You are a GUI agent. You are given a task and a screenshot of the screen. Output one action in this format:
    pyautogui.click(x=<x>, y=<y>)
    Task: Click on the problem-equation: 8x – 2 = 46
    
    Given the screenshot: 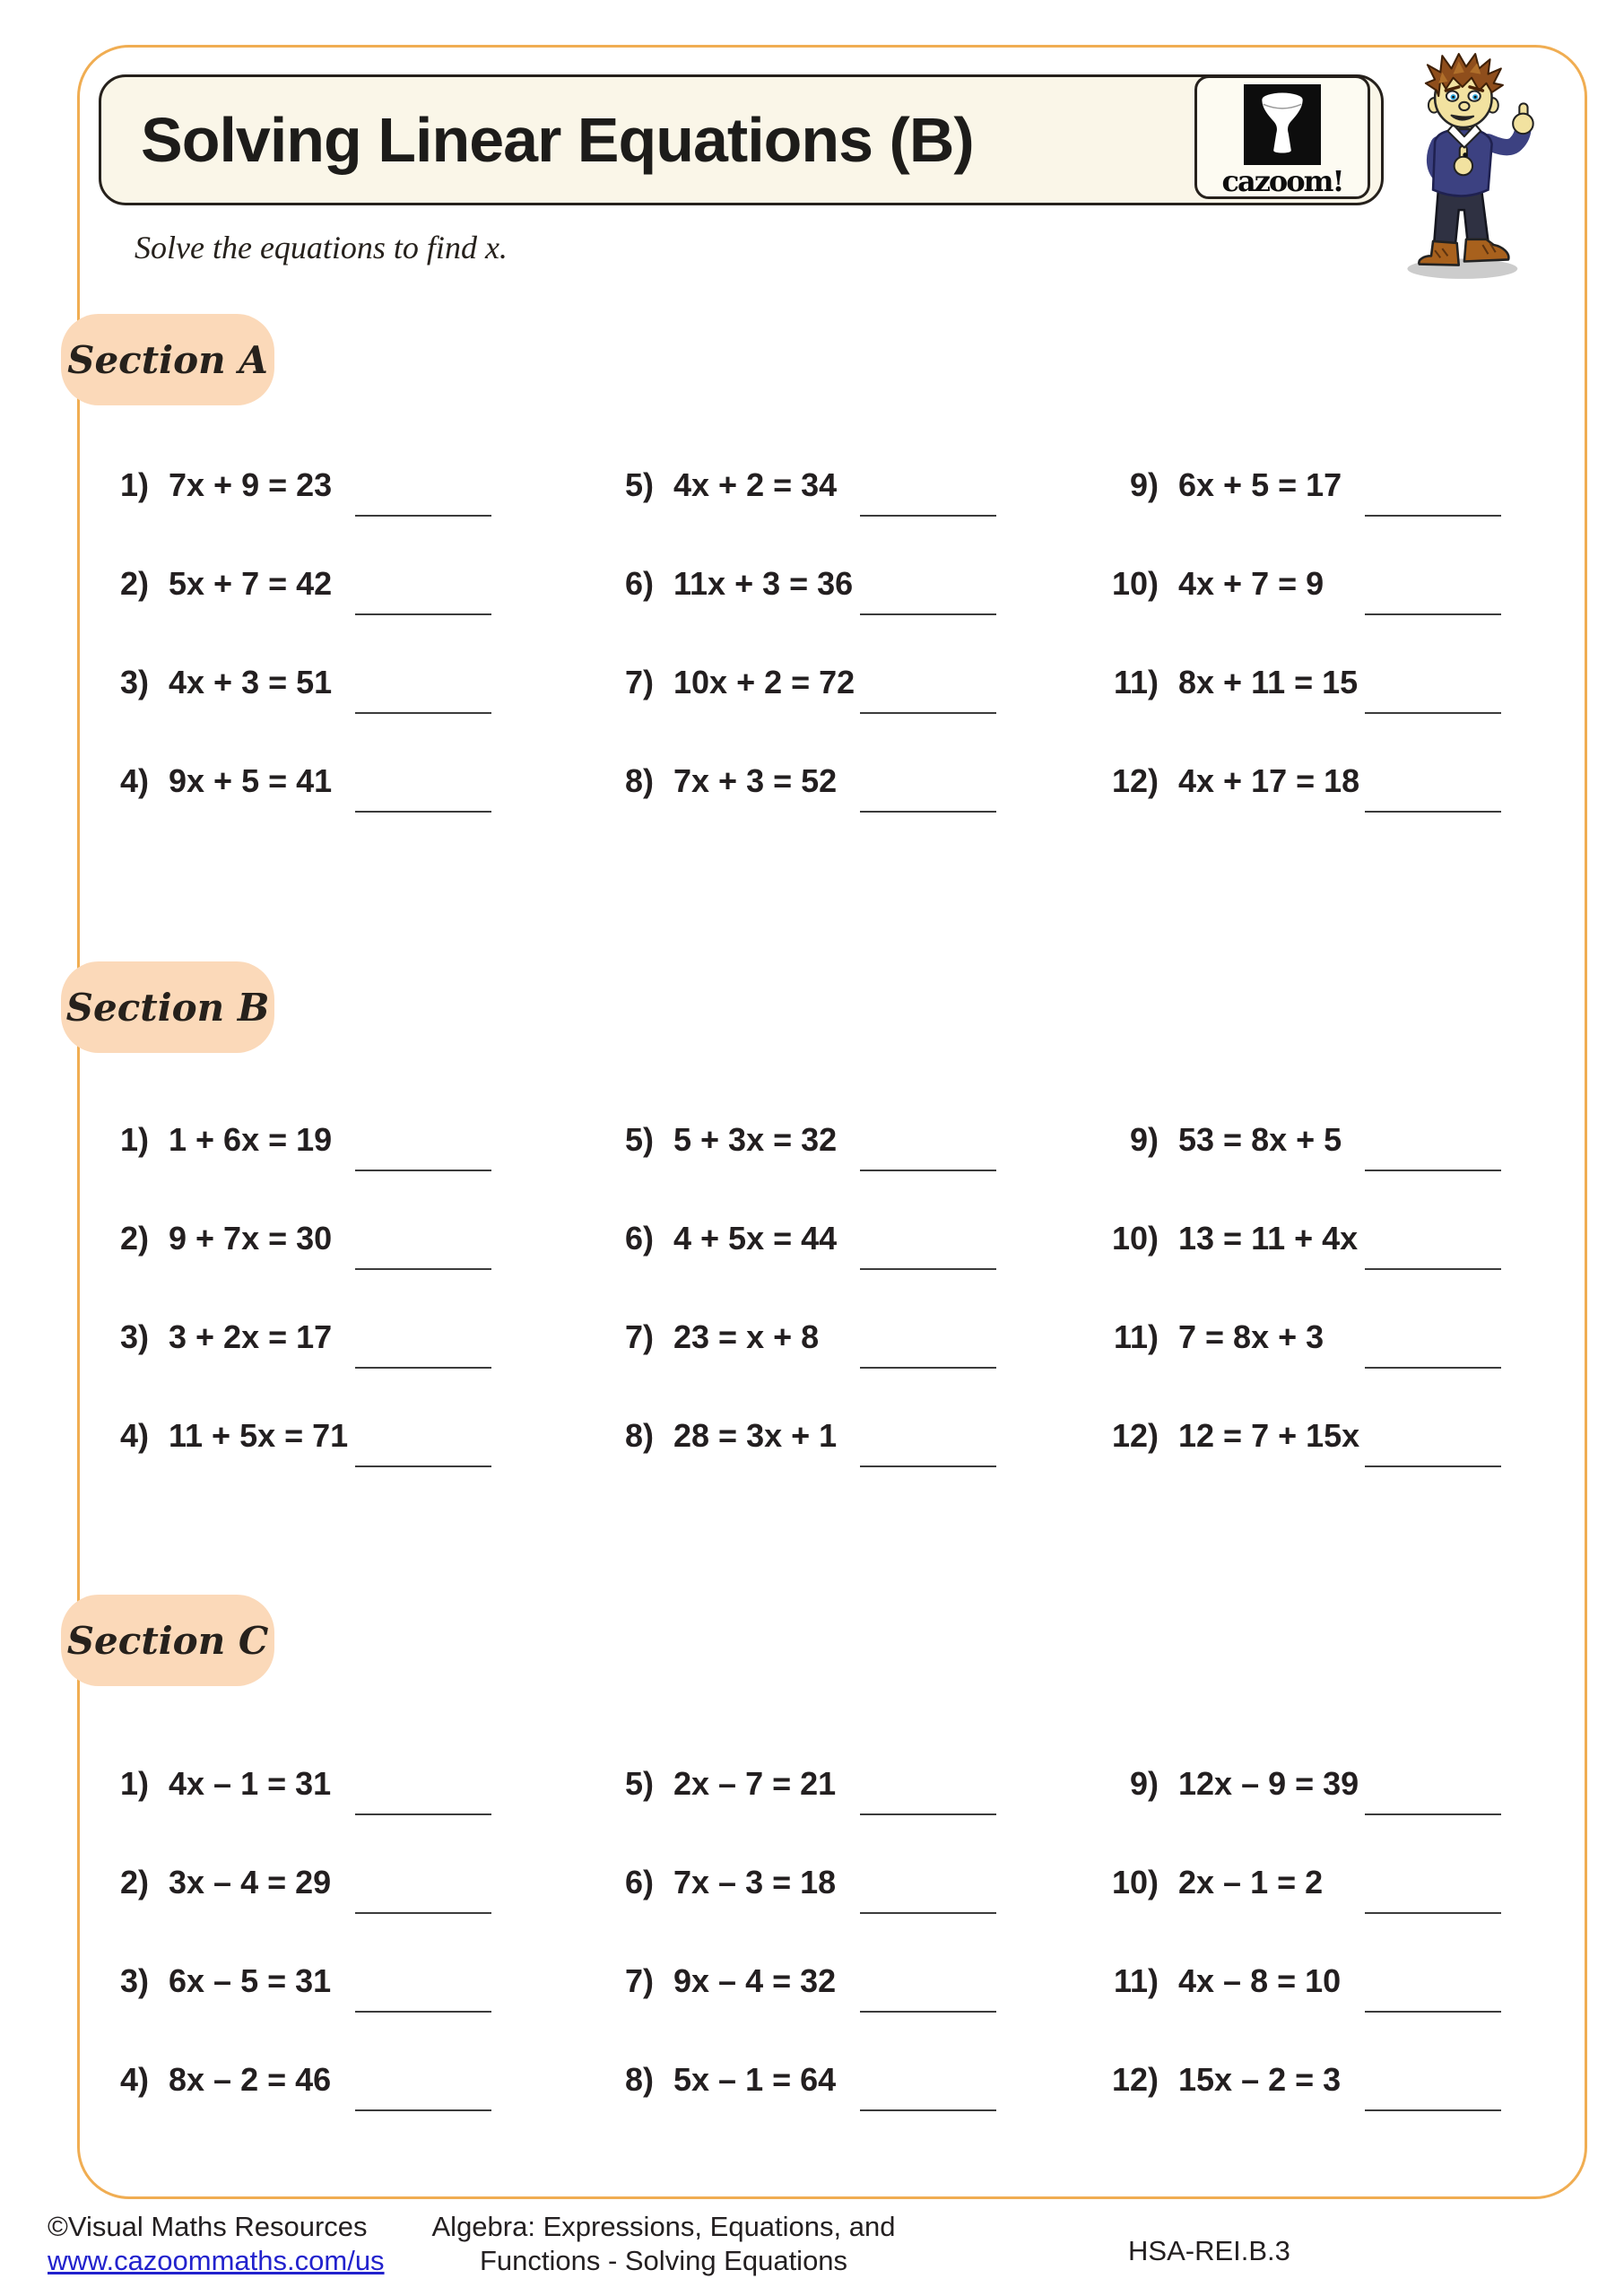 What is the action you would take?
    pyautogui.click(x=250, y=2079)
    